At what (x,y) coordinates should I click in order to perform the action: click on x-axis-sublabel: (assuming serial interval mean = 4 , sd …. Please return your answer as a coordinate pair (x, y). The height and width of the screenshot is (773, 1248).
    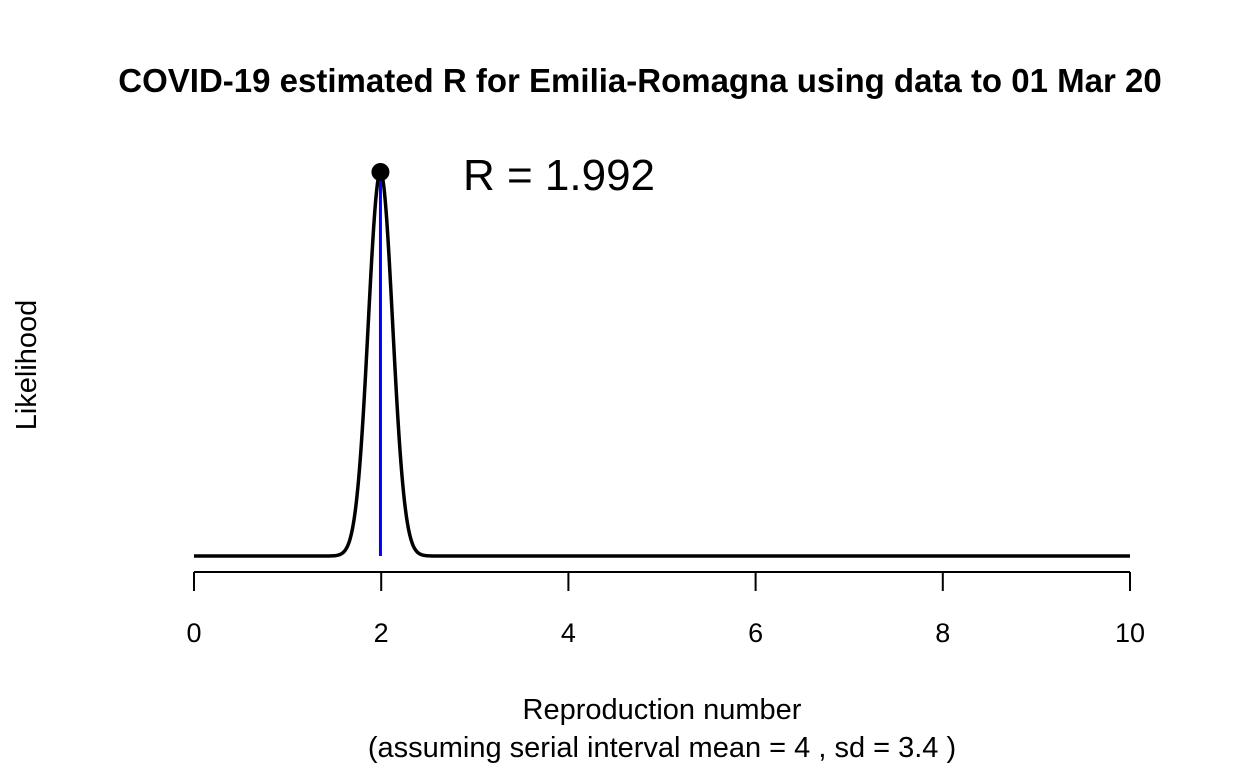
    Looking at the image, I should click on (662, 748).